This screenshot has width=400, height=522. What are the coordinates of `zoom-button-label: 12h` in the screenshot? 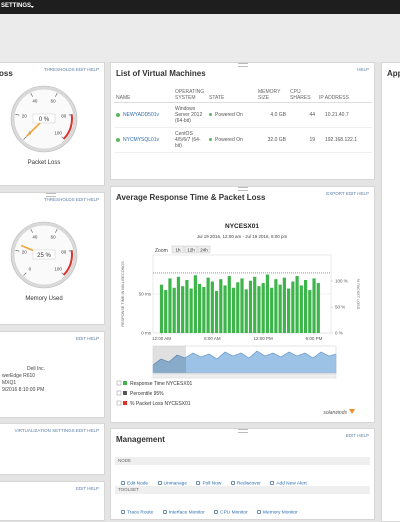 It's located at (191, 250).